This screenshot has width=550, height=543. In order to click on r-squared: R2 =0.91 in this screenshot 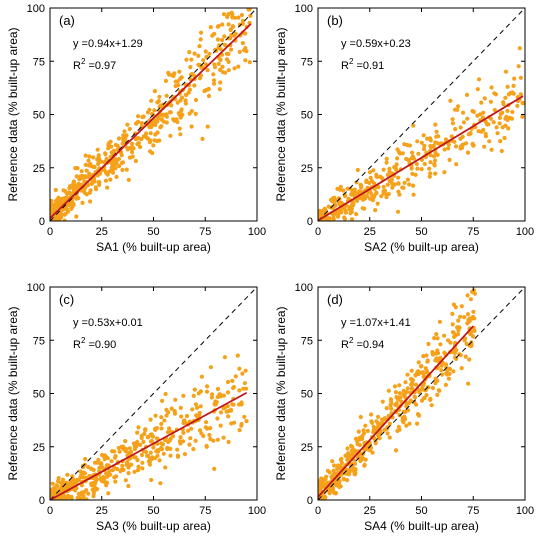, I will do `click(362, 64)`.